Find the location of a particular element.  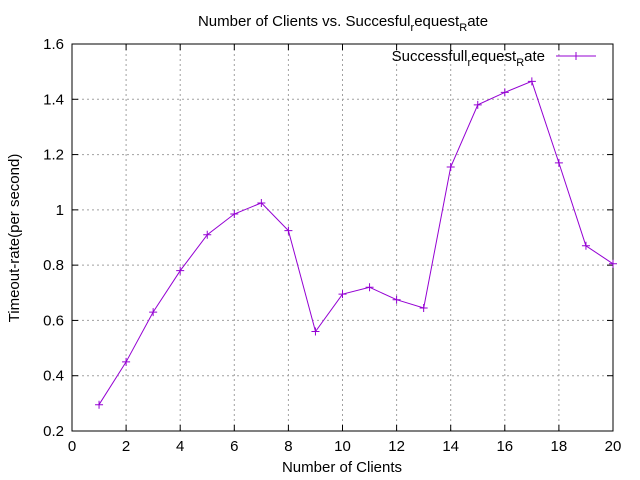

legend: SuccessfullrequestRate is located at coordinates (494, 58).